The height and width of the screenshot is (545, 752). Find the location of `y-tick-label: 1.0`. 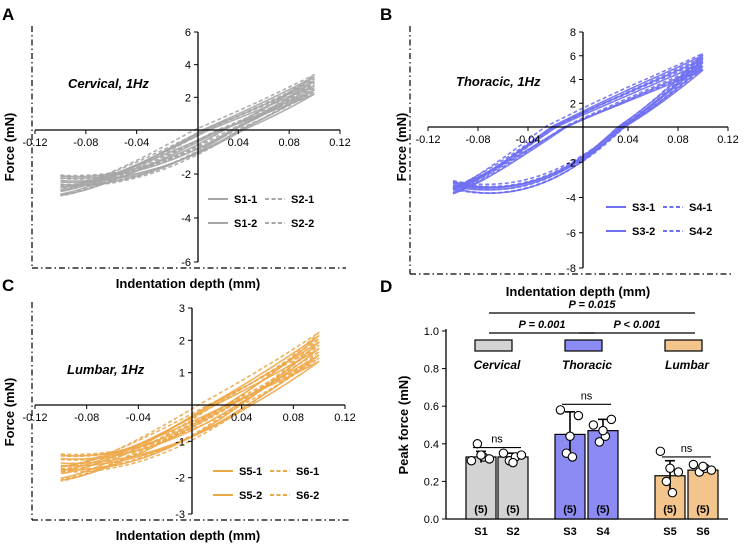

y-tick-label: 1.0 is located at coordinates (431, 332).